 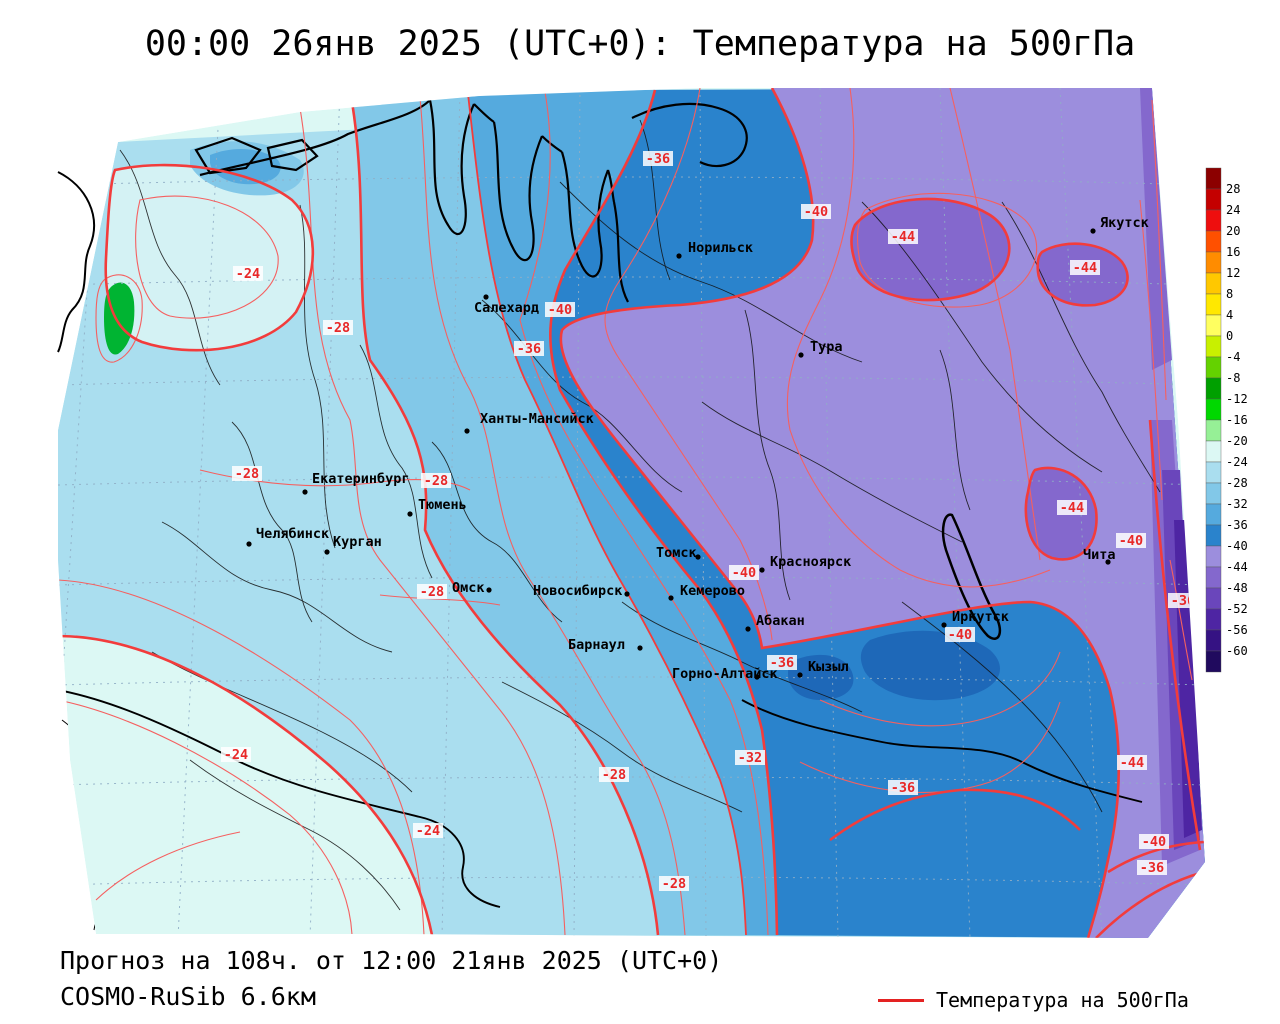 I want to click on colorbar-label: 16, so click(x=1233, y=252).